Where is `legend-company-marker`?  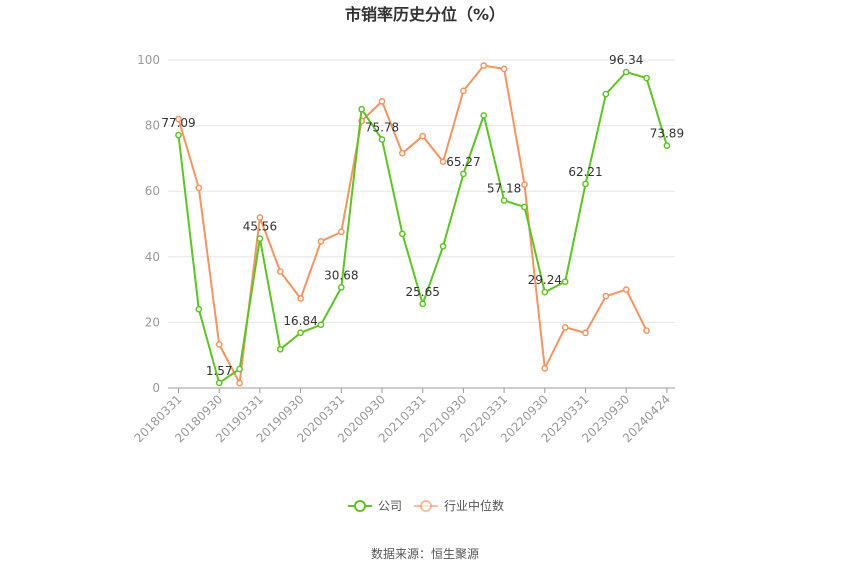
legend-company-marker is located at coordinates (360, 506).